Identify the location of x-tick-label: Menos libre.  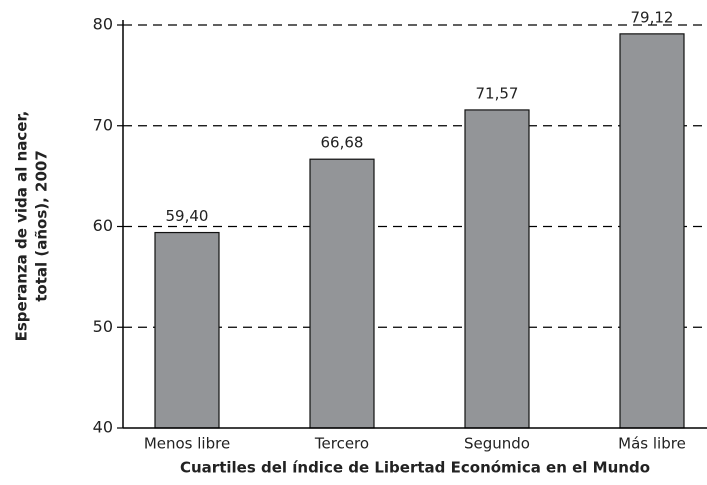
(187, 444).